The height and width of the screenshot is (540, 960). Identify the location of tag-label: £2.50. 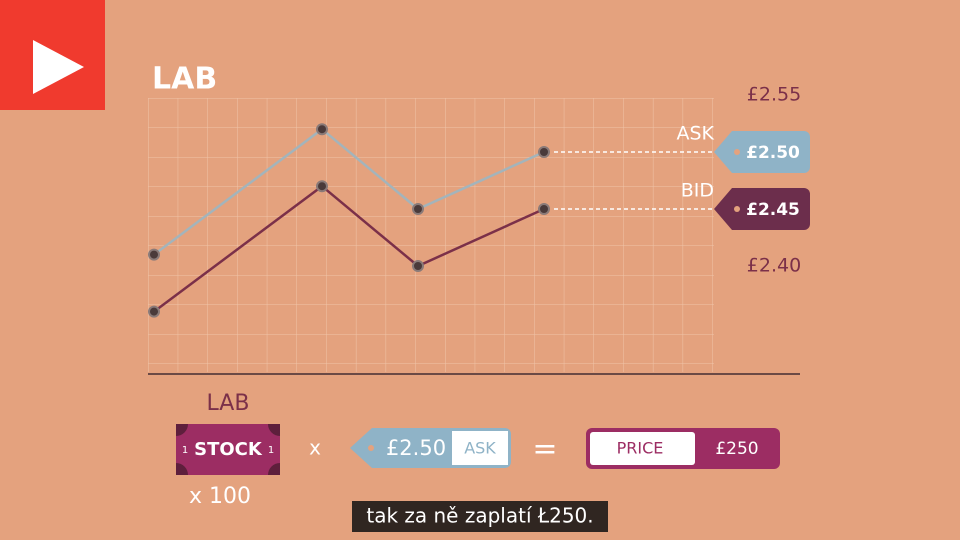
(773, 153).